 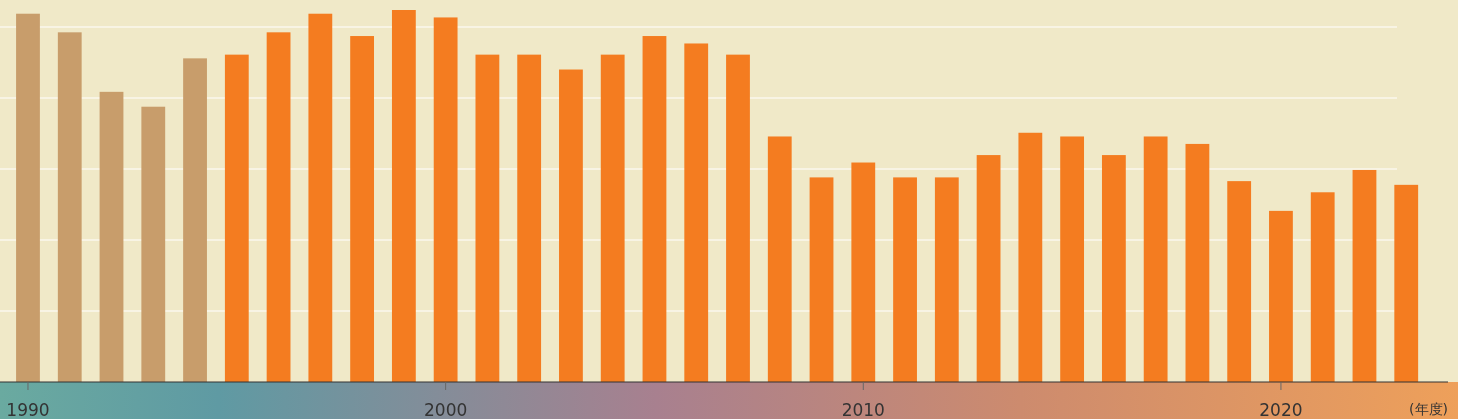 I want to click on x-tick-label: 1990, so click(x=28, y=409).